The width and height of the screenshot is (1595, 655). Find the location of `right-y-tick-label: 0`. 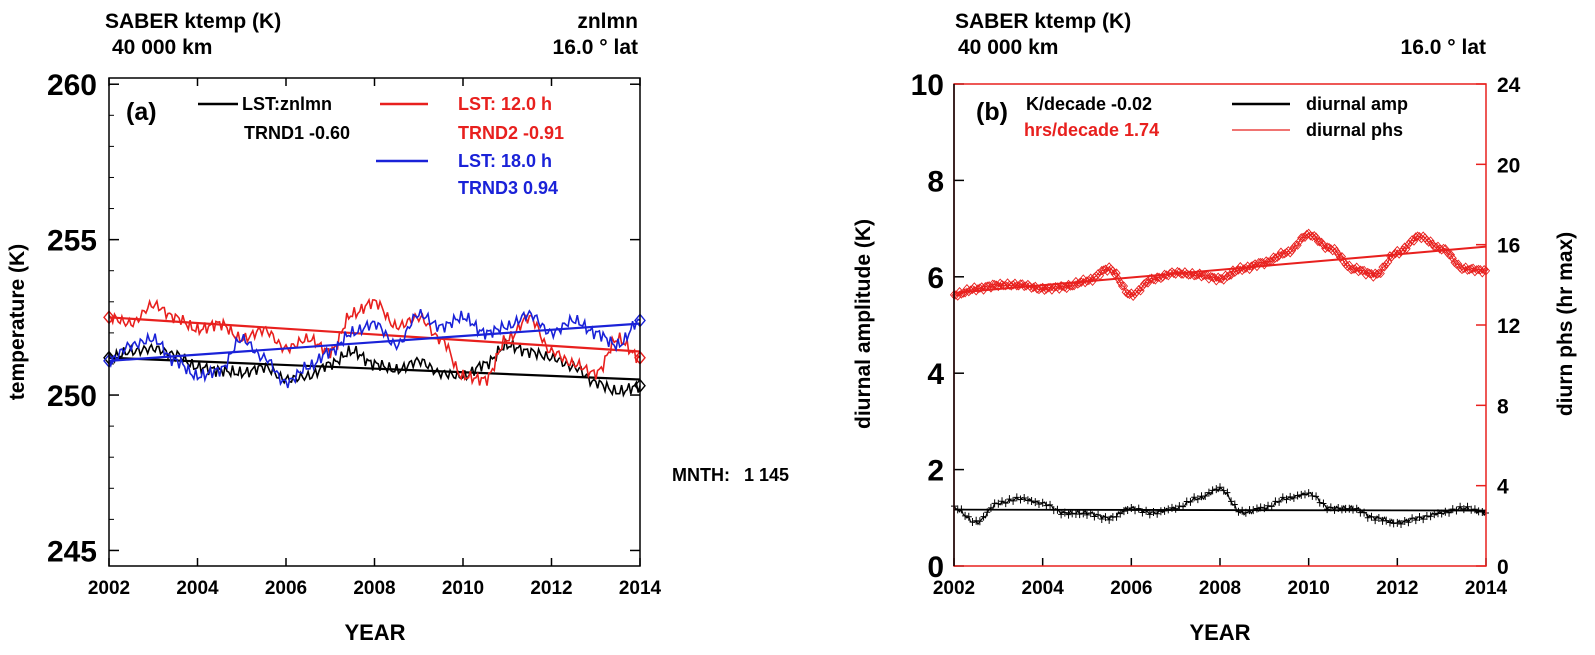

right-y-tick-label: 0 is located at coordinates (935, 567).